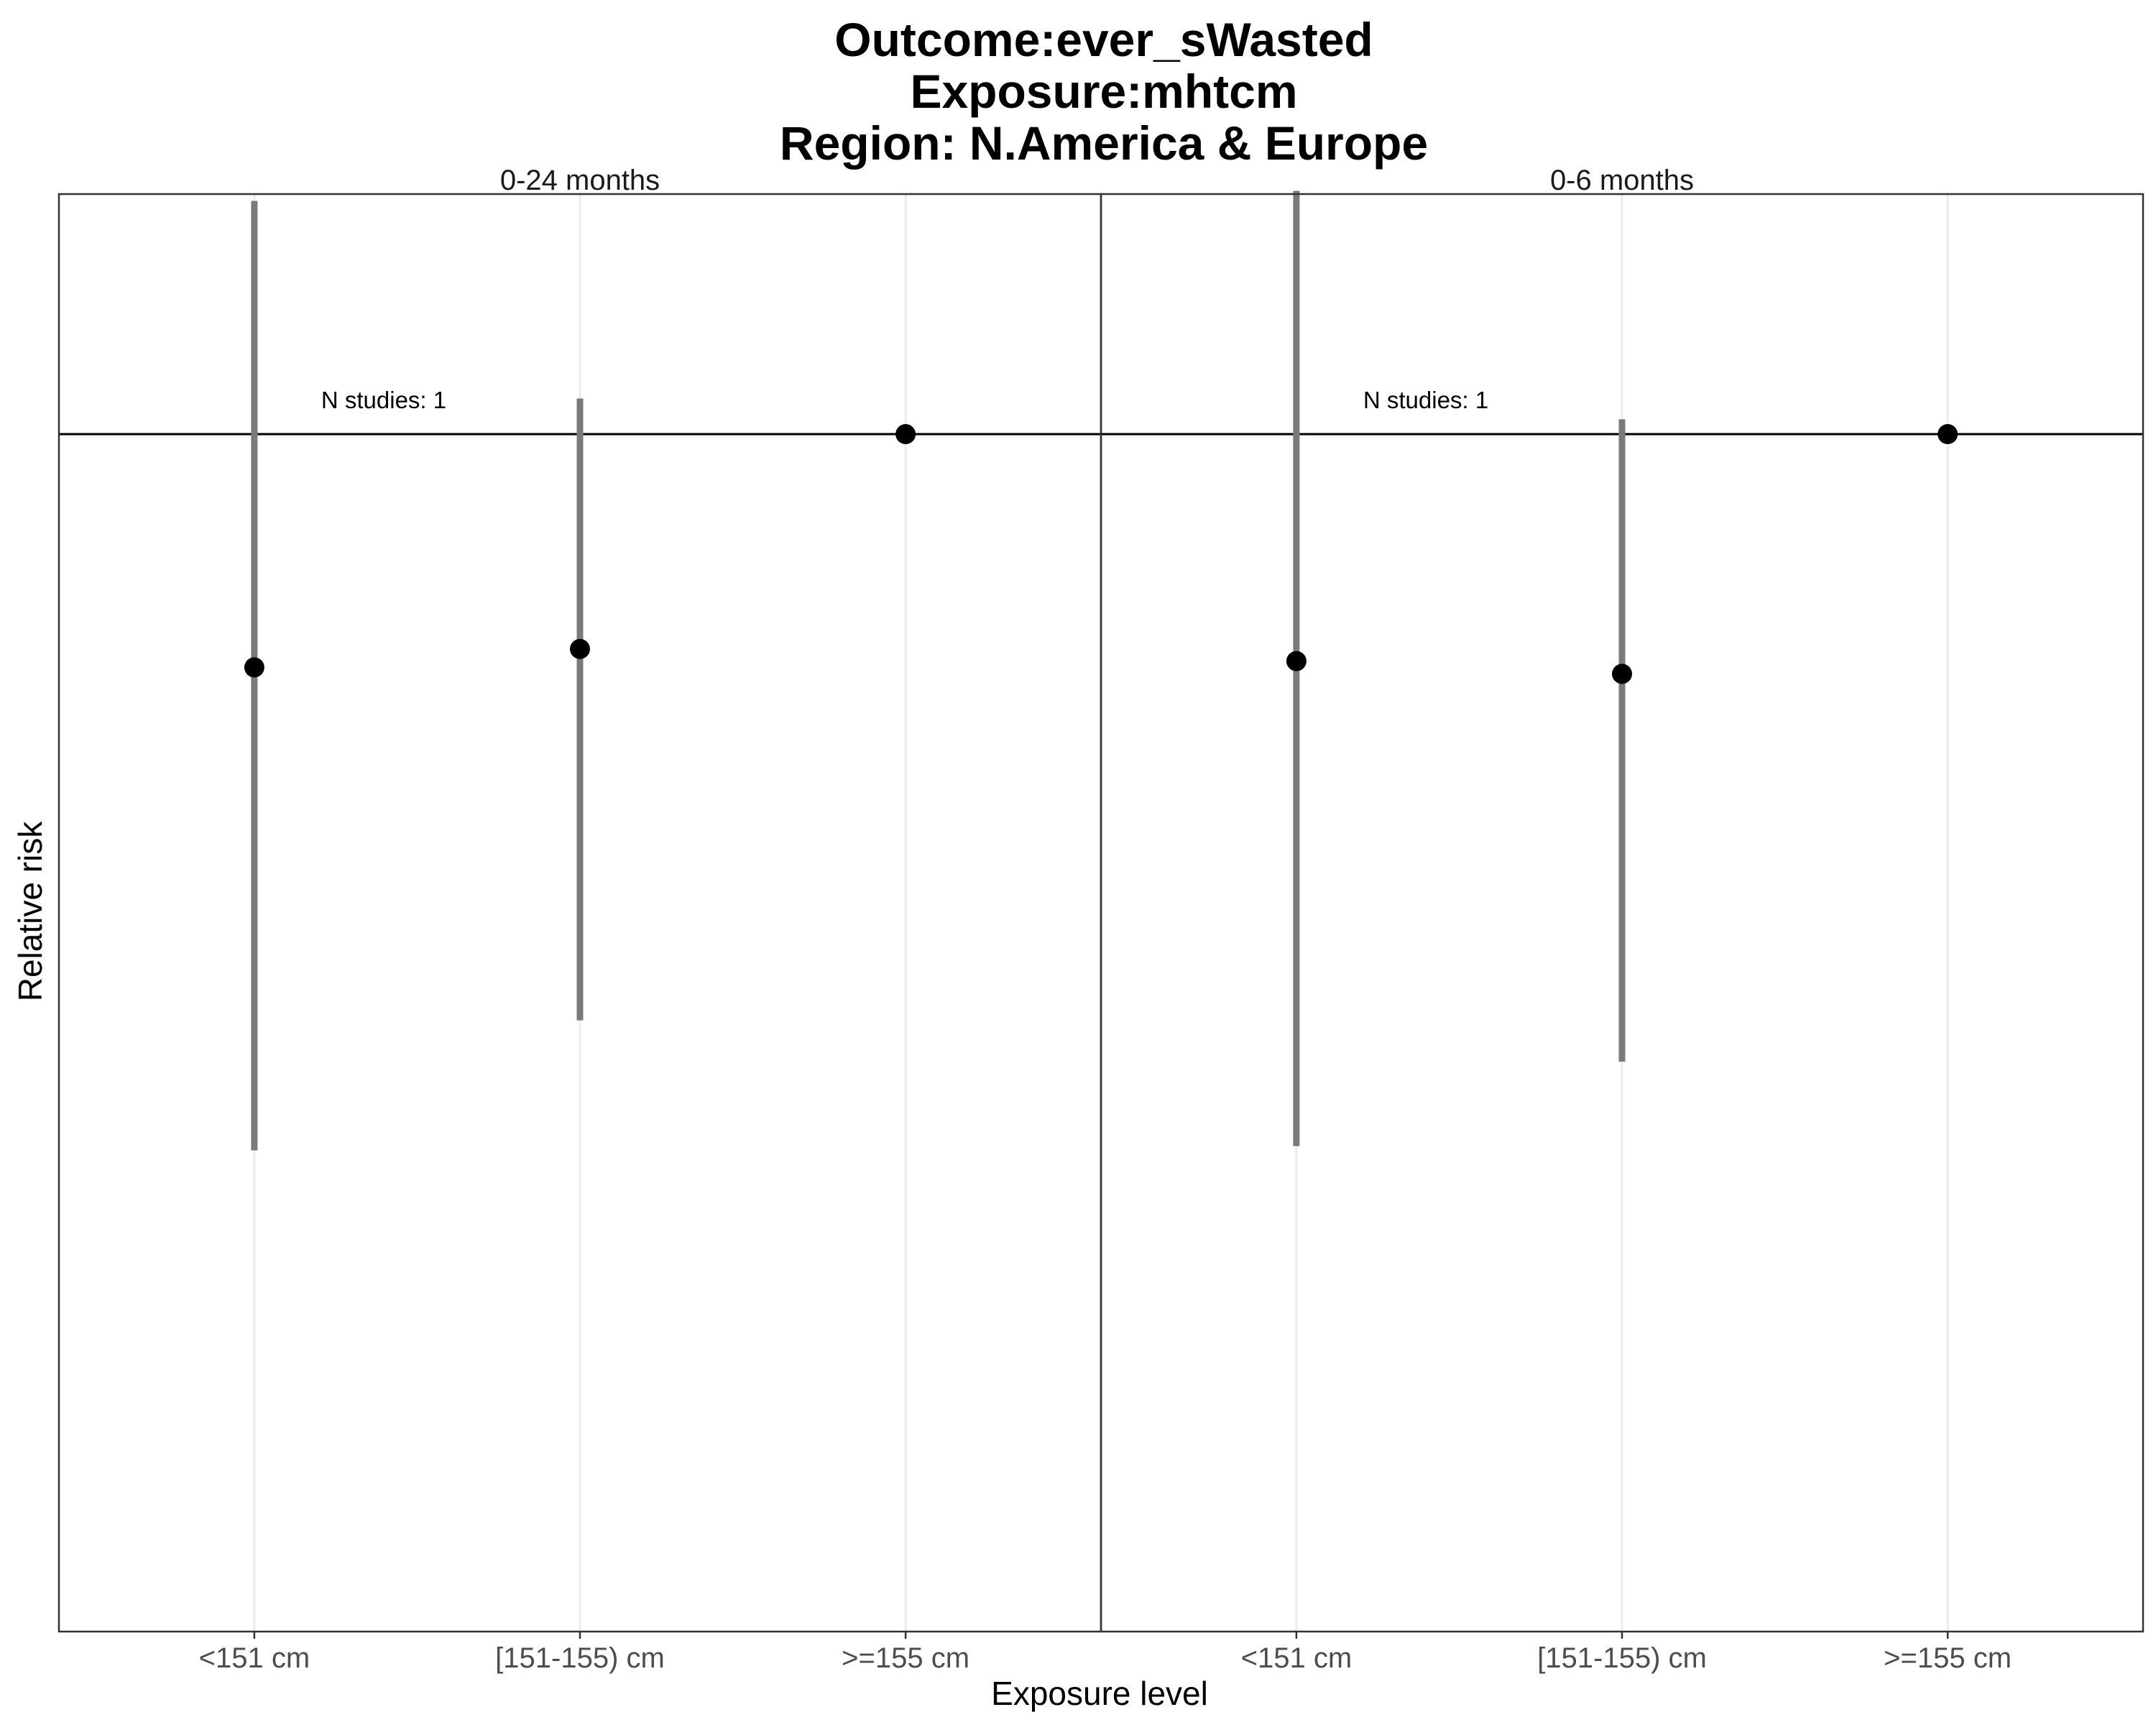 Image resolution: width=2156 pixels, height=1725 pixels. Describe the element at coordinates (1103, 39) in the screenshot. I see `chart-title-line-1: Outcome:ever_sWasted` at that location.